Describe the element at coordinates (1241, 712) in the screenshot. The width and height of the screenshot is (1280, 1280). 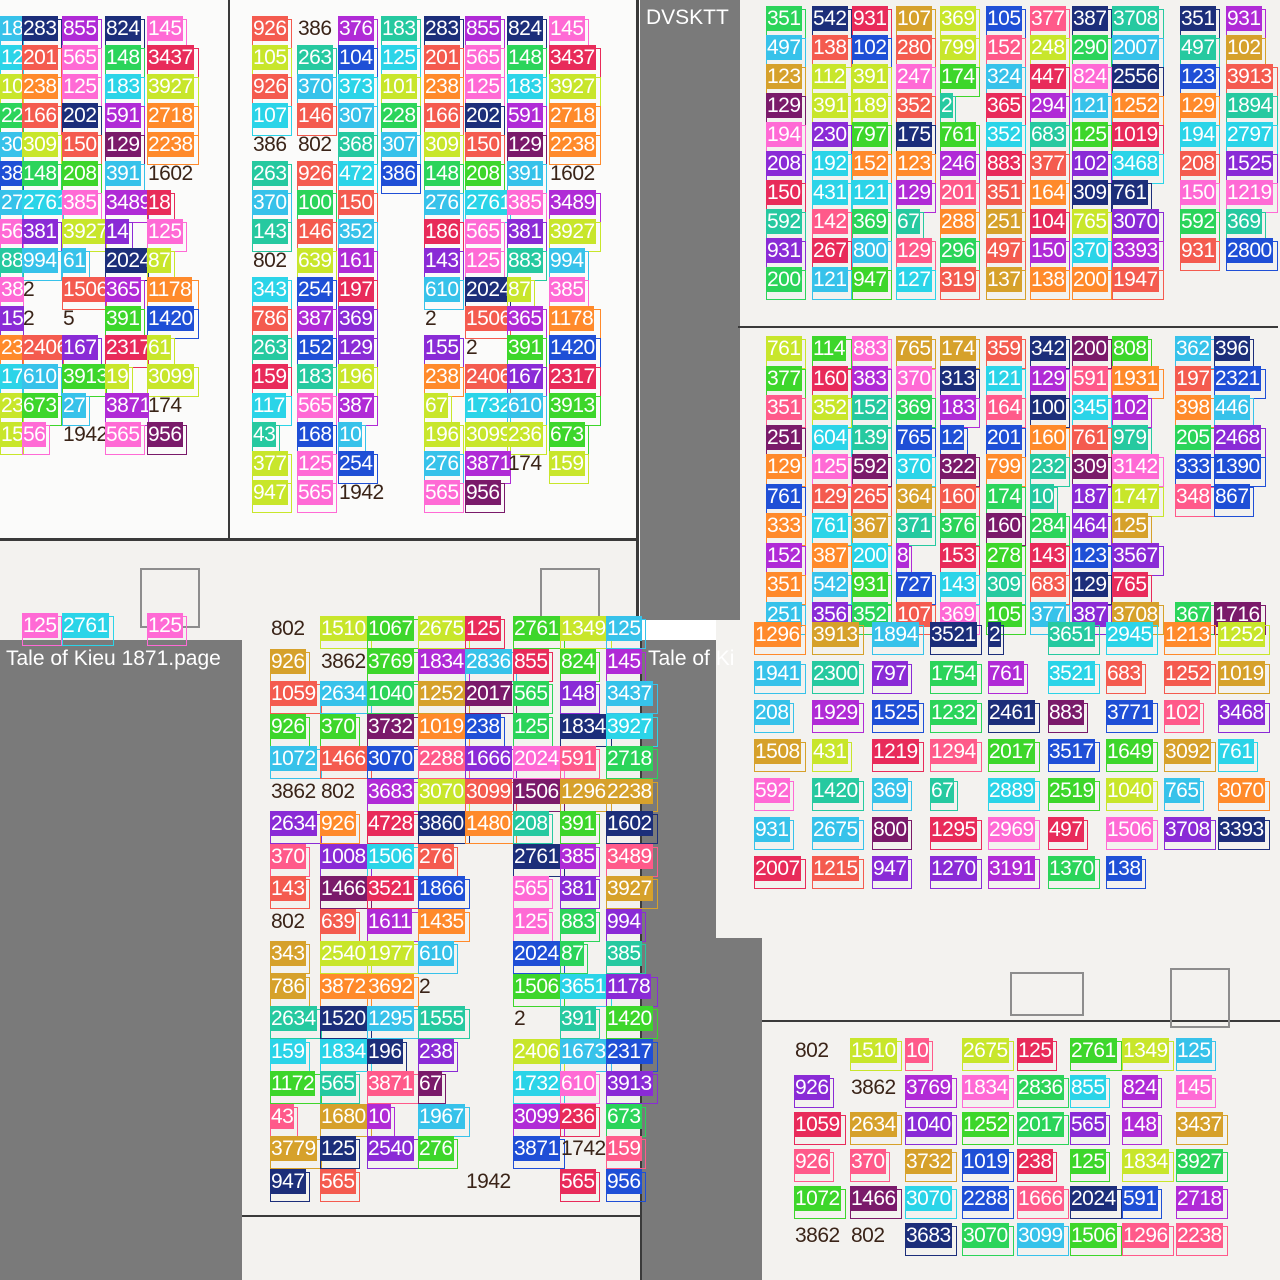
I see `ocr-number-label: 3468` at that location.